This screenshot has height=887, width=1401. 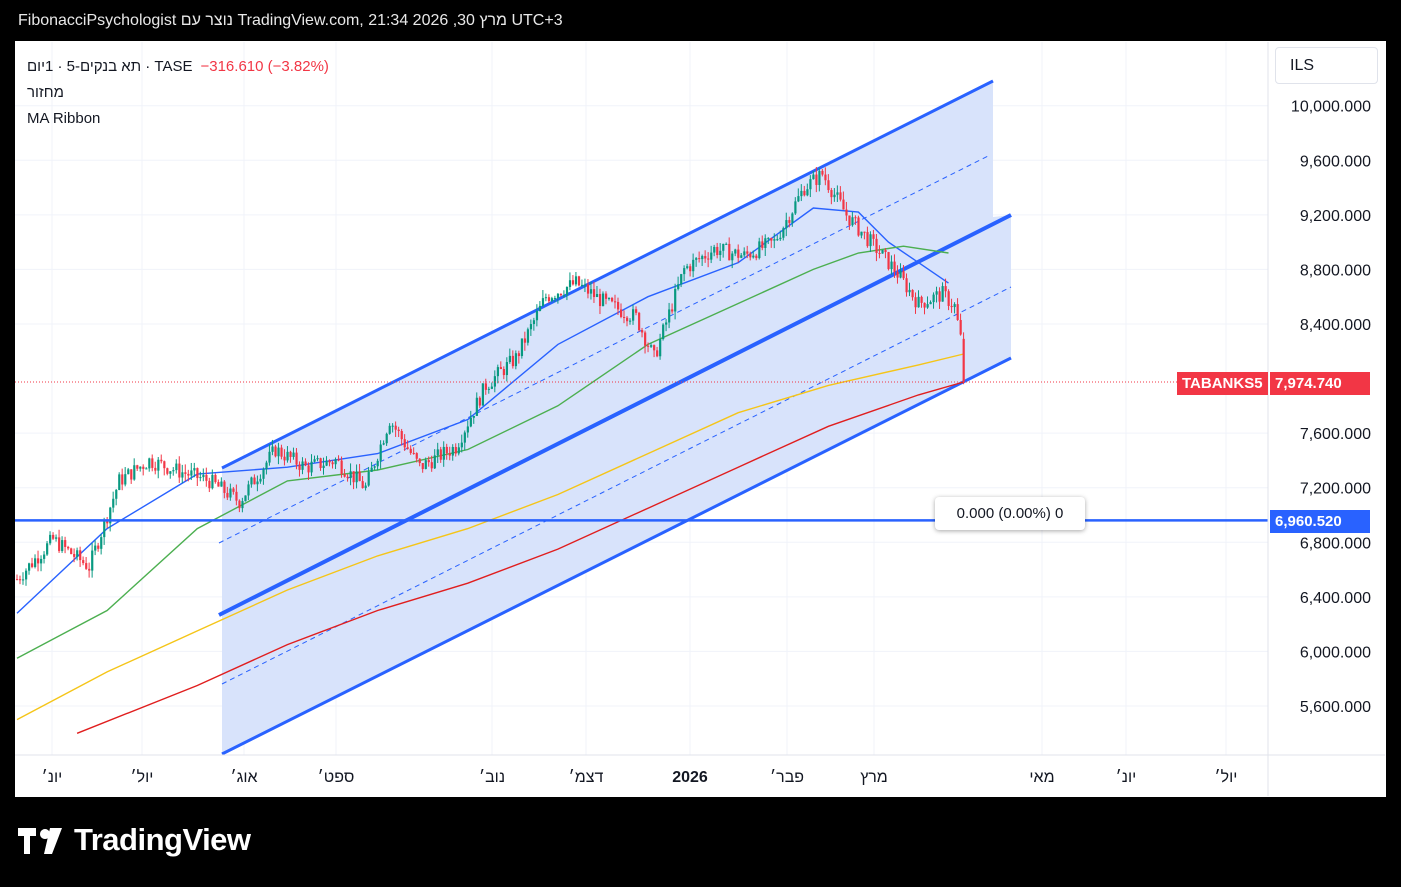 I want to click on symbol-tag: TABANKS5, so click(x=1222, y=383).